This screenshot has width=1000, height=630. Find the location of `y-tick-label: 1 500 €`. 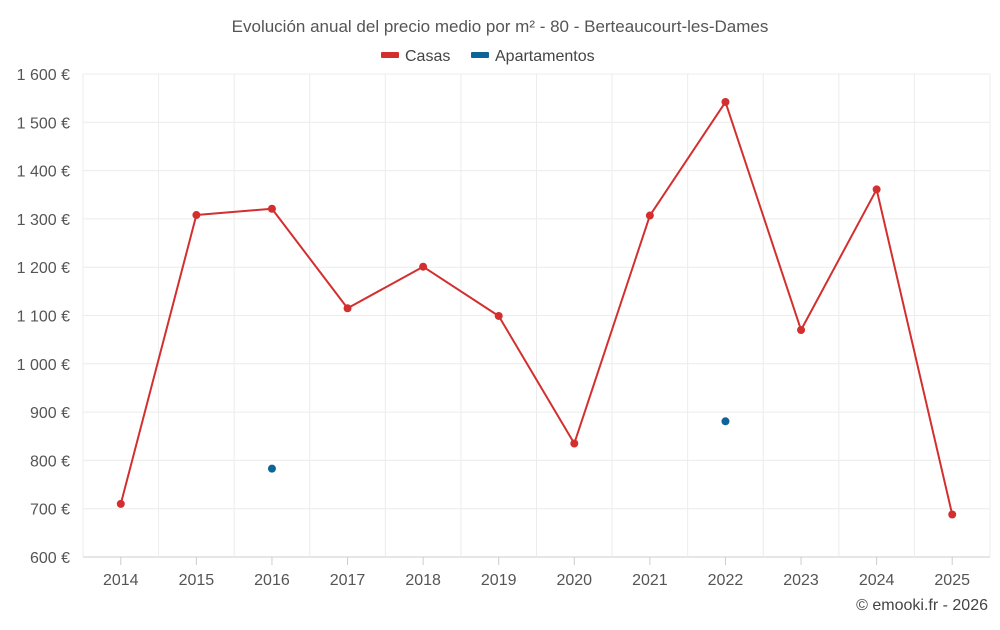

y-tick-label: 1 500 € is located at coordinates (43, 123).